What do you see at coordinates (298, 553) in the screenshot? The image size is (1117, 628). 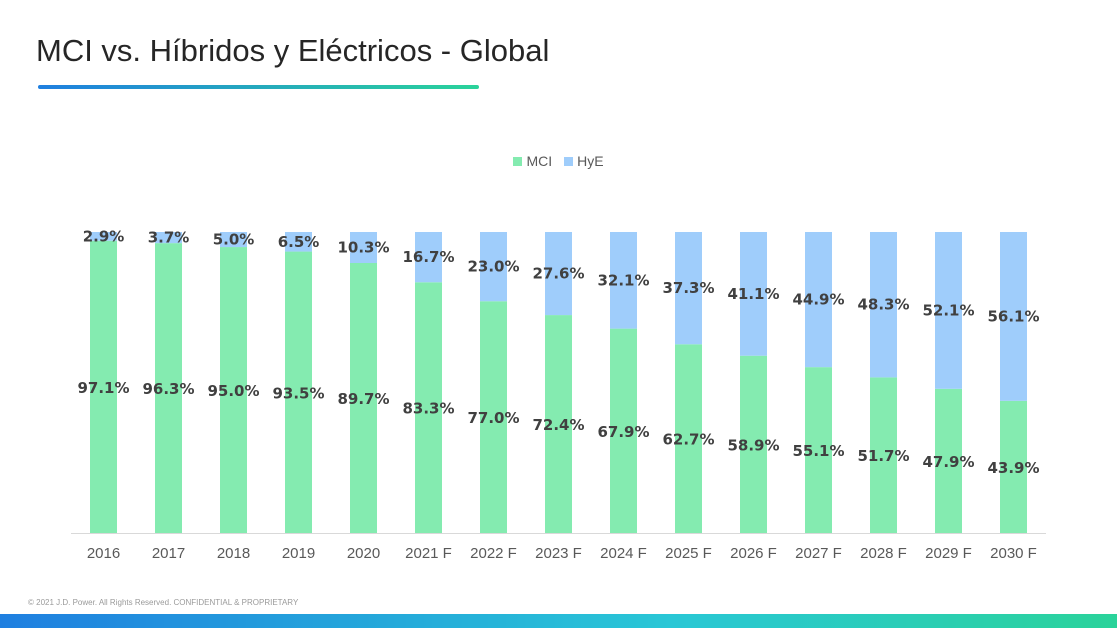 I see `x-tick-label: 2019` at bounding box center [298, 553].